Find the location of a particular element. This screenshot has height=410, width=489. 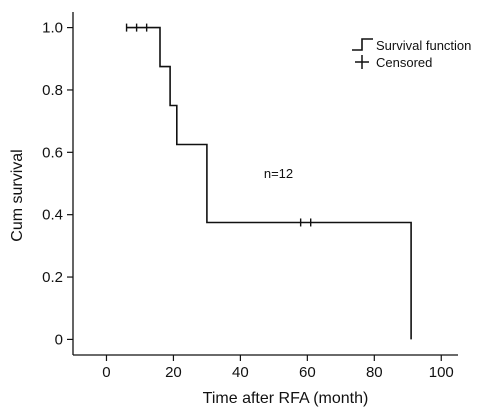

y-tick-label: 1.0 is located at coordinates (52, 28).